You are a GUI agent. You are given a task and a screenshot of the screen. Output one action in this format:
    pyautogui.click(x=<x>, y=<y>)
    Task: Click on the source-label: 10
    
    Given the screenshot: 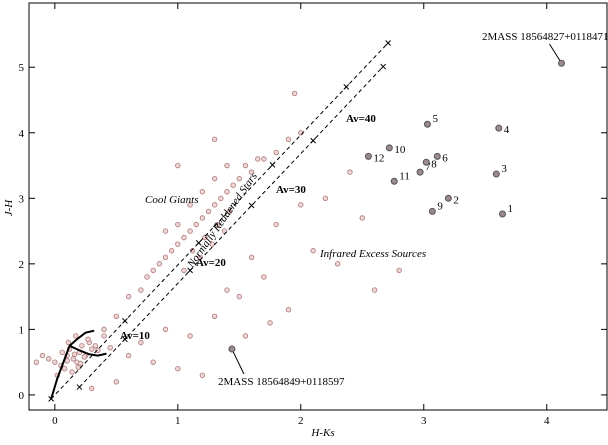 What is the action you would take?
    pyautogui.click(x=400, y=150)
    